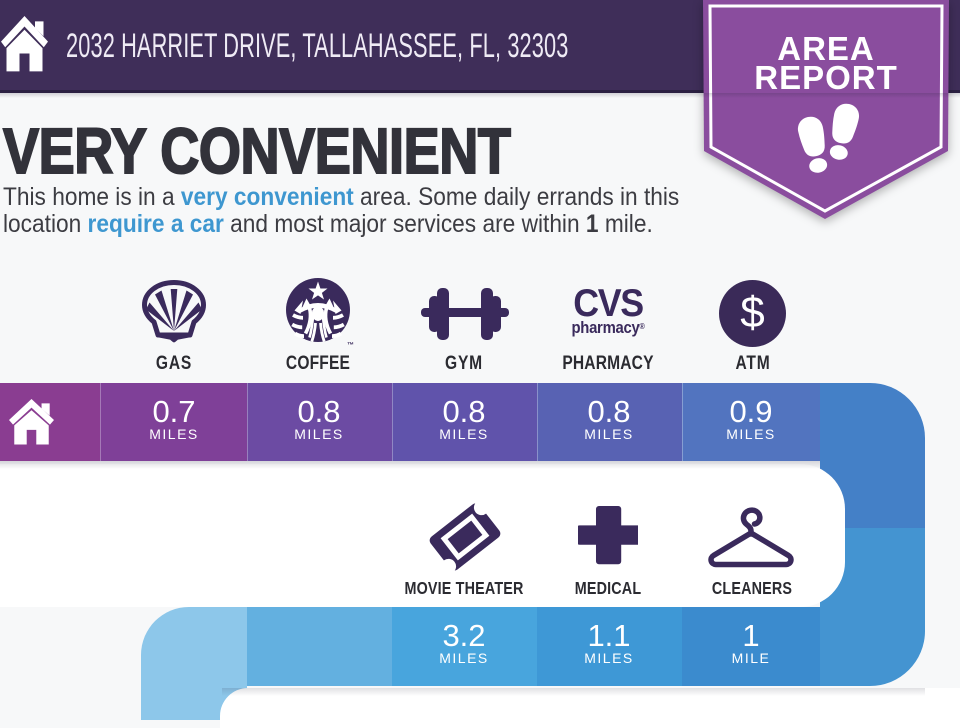 Image resolution: width=960 pixels, height=728 pixels. Describe the element at coordinates (350, 345) in the screenshot. I see `svg-text: ™` at that location.